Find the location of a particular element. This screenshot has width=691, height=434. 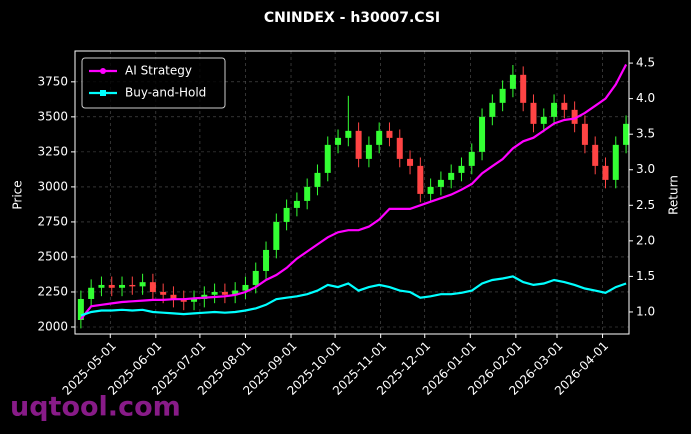

y2-tick-label: 2.5 is located at coordinates (645, 205).